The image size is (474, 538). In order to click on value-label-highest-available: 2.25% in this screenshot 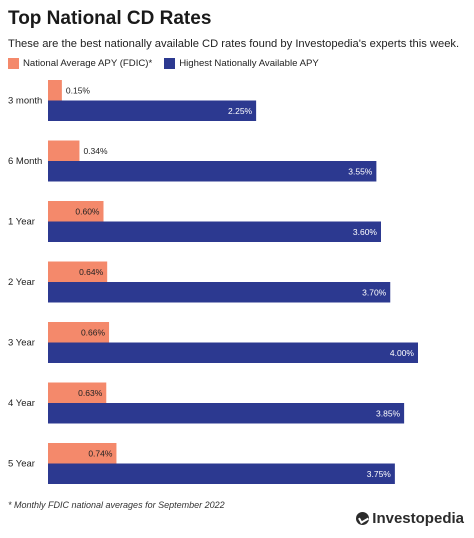, I will do `click(240, 111)`.